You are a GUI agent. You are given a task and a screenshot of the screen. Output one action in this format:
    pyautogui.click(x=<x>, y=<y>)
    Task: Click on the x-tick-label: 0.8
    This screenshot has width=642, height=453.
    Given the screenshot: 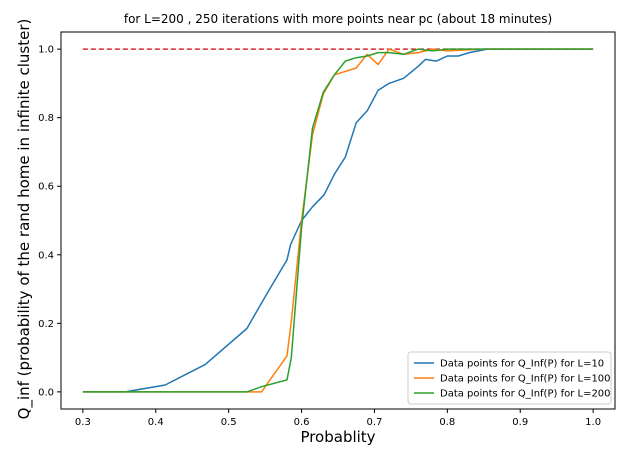 What is the action you would take?
    pyautogui.click(x=447, y=422)
    